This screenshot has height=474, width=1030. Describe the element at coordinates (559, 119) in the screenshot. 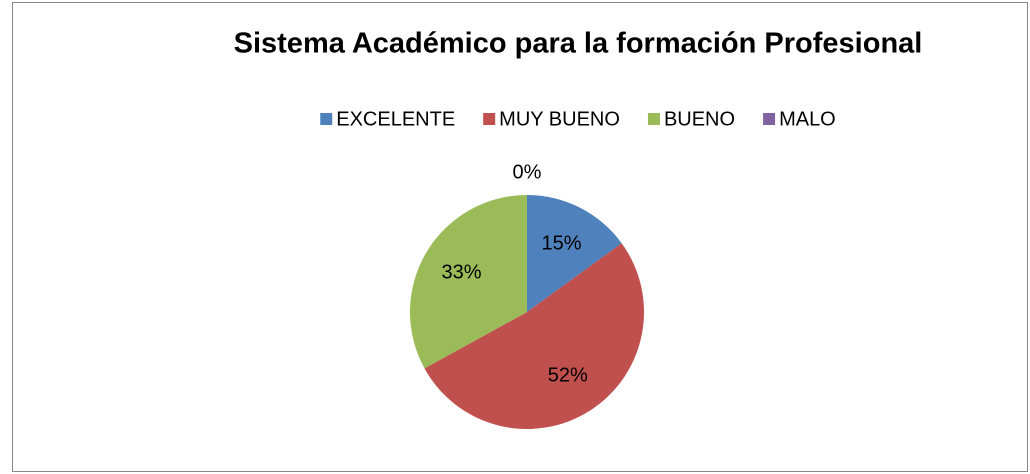

I see `legend-label: MUY BUENO` at that location.